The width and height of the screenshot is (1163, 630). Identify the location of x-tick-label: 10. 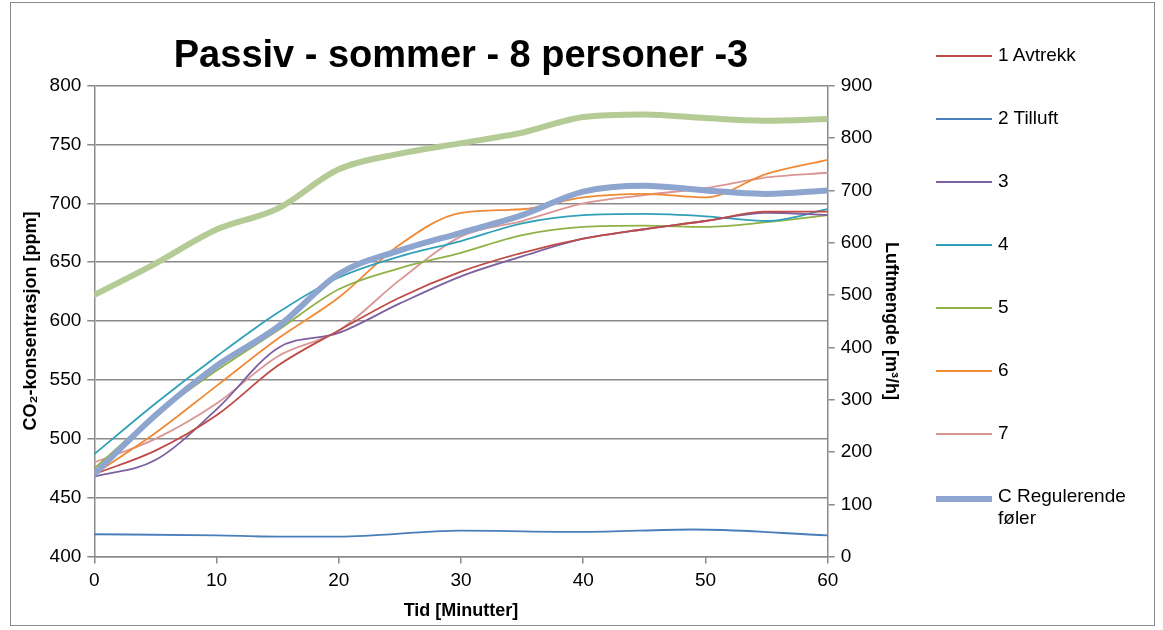
(216, 580).